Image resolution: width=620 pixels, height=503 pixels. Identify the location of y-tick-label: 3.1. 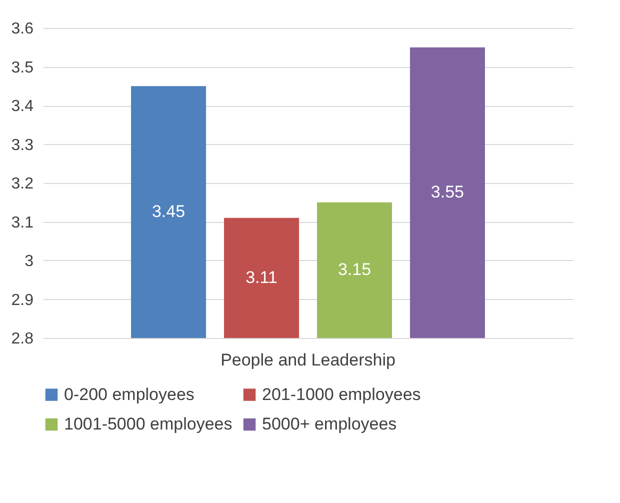
(22, 223).